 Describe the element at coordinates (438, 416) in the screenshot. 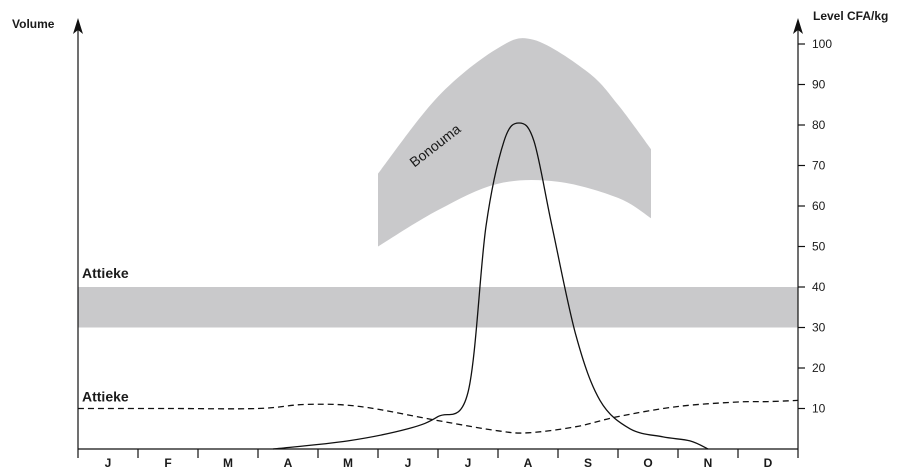

I see `attieke-volume-line` at that location.